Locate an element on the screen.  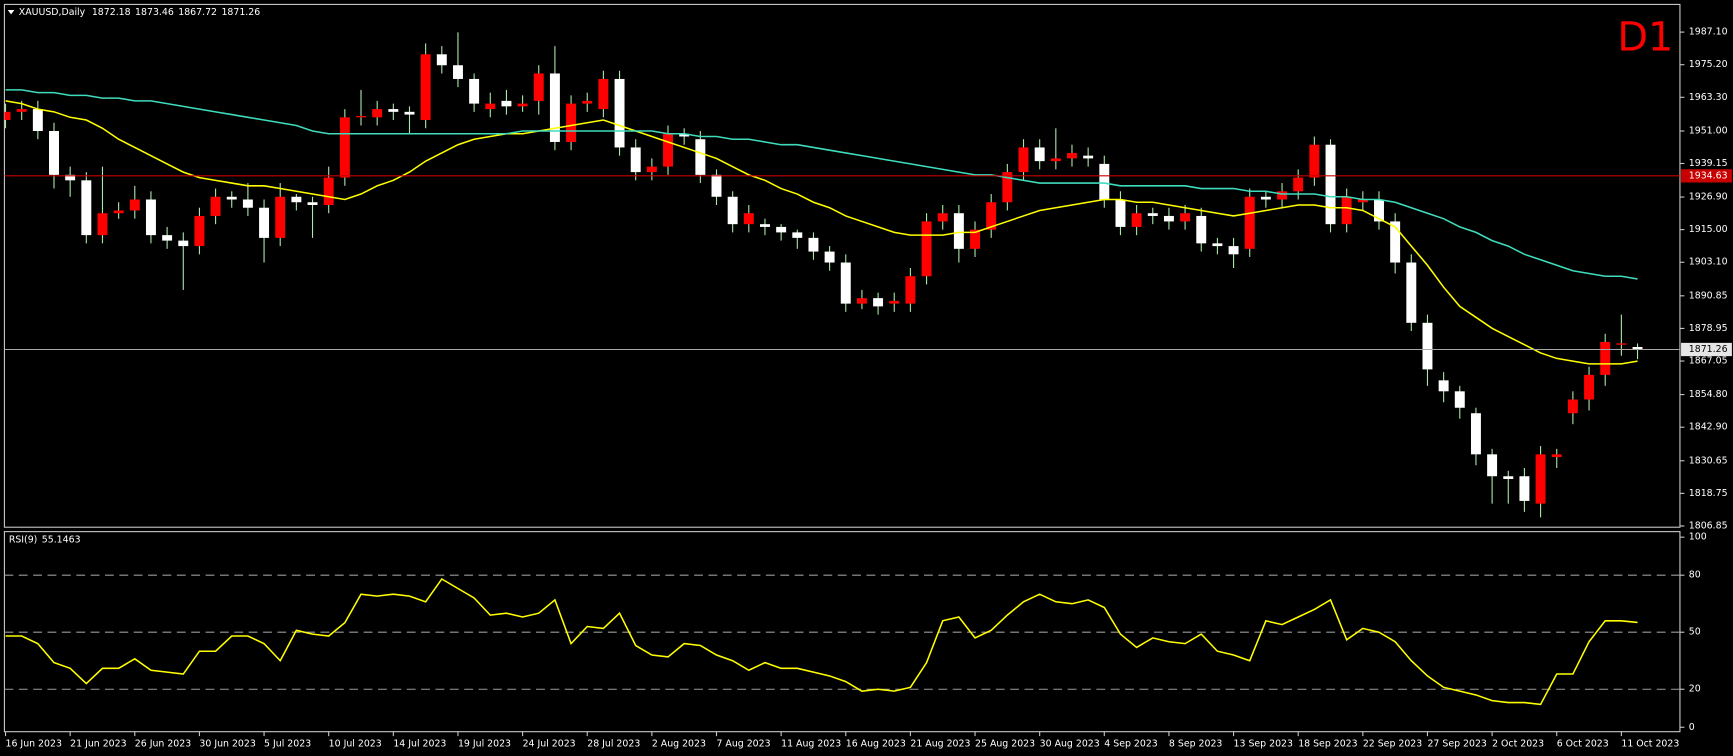
y-tick-label: 20 is located at coordinates (1695, 689).